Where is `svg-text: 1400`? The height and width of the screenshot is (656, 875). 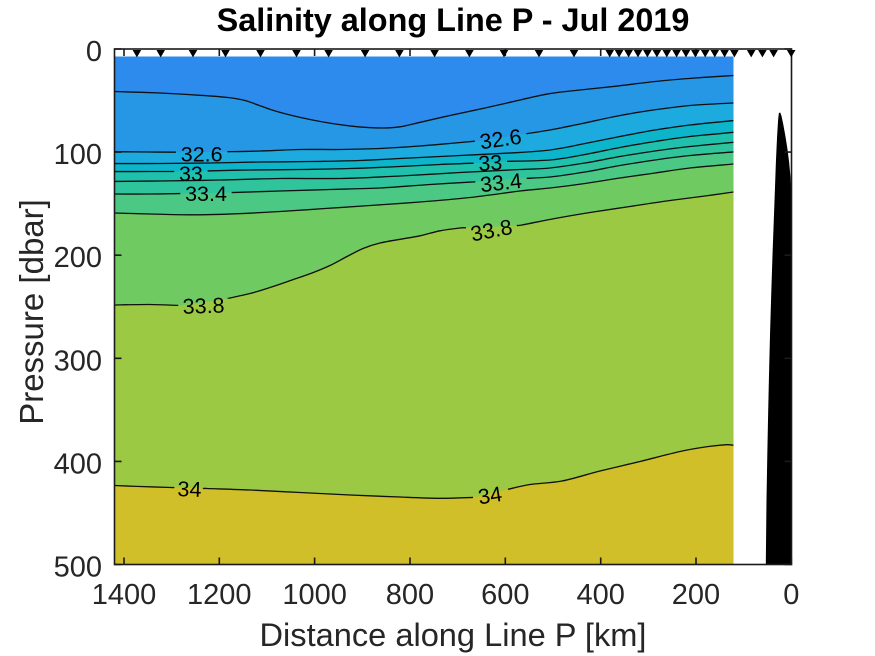 svg-text: 1400 is located at coordinates (124, 595).